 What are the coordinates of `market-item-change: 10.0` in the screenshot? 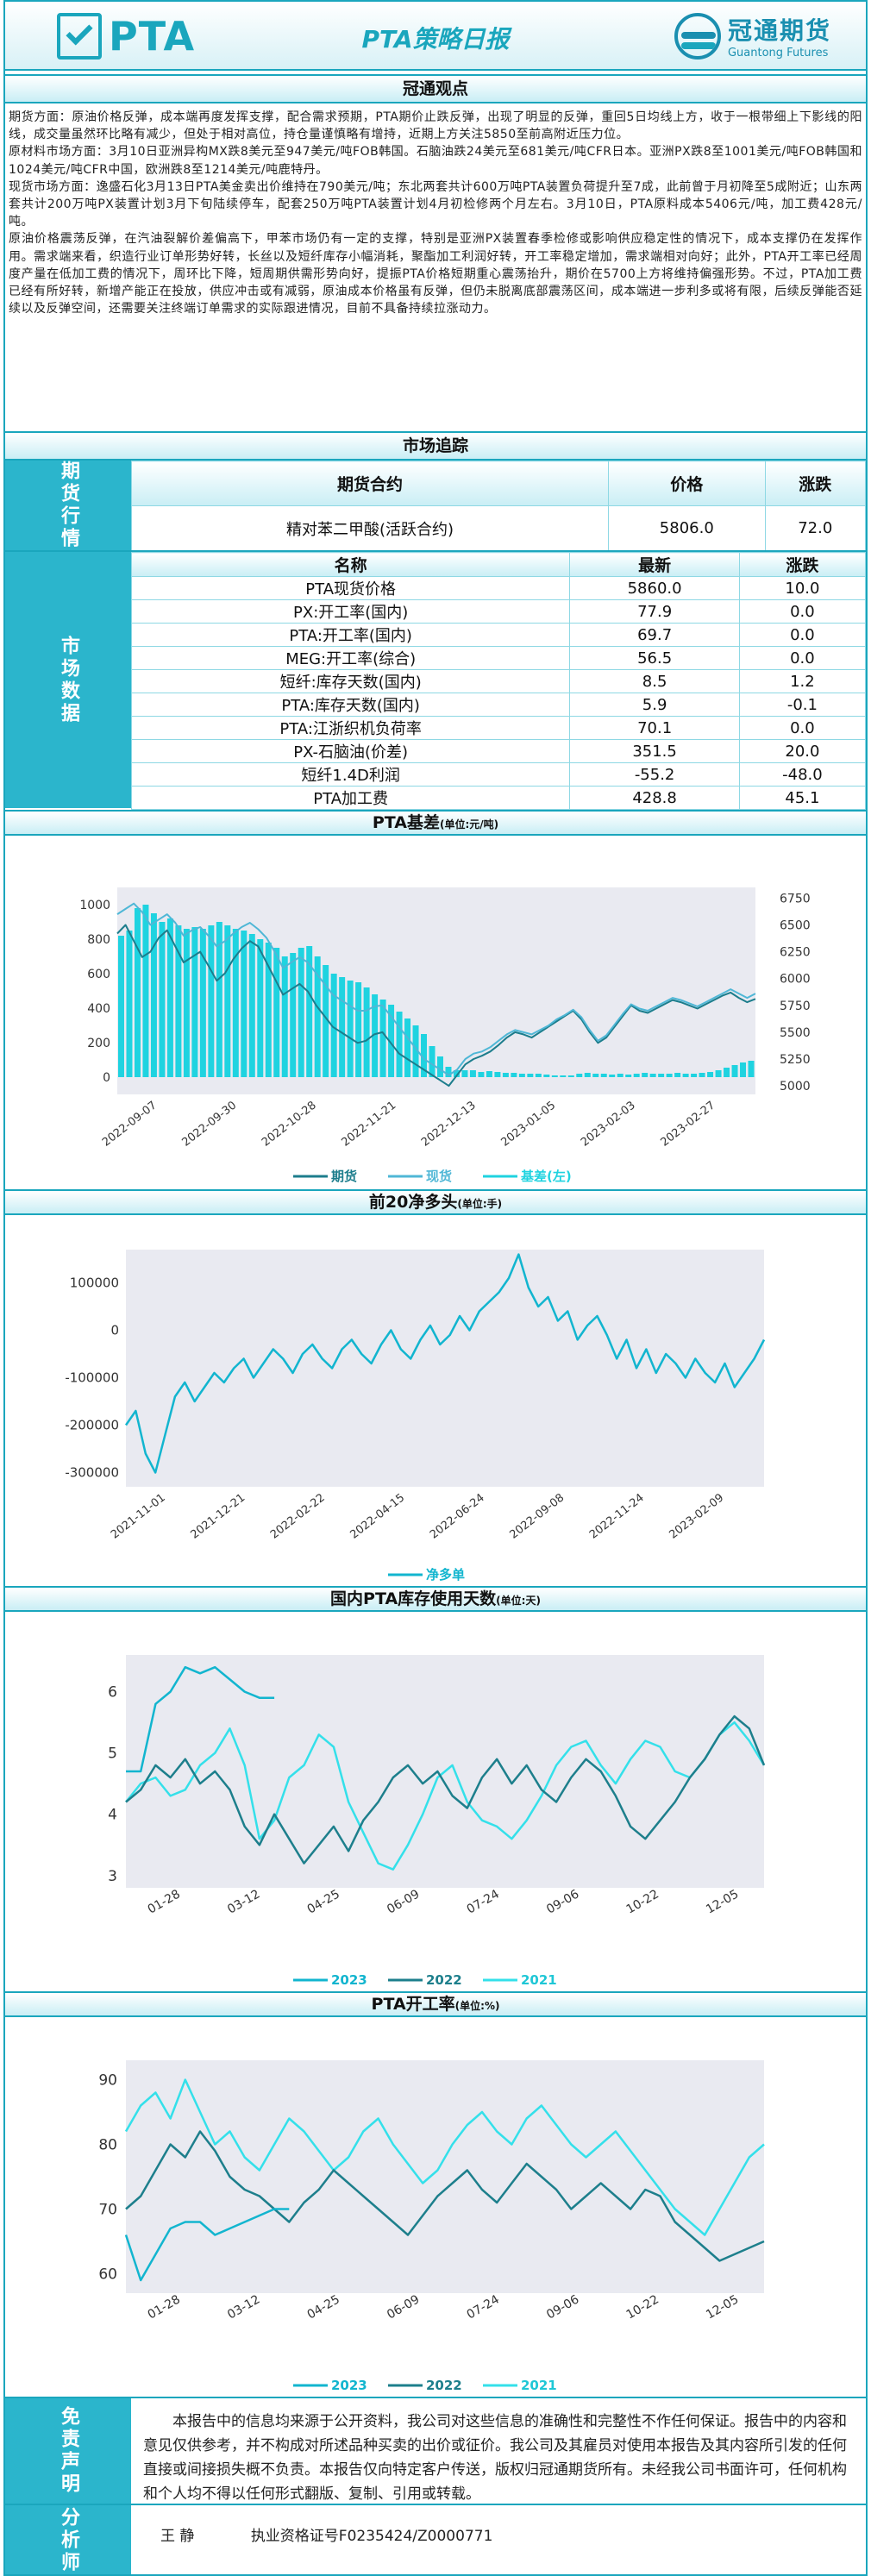 It's located at (802, 588).